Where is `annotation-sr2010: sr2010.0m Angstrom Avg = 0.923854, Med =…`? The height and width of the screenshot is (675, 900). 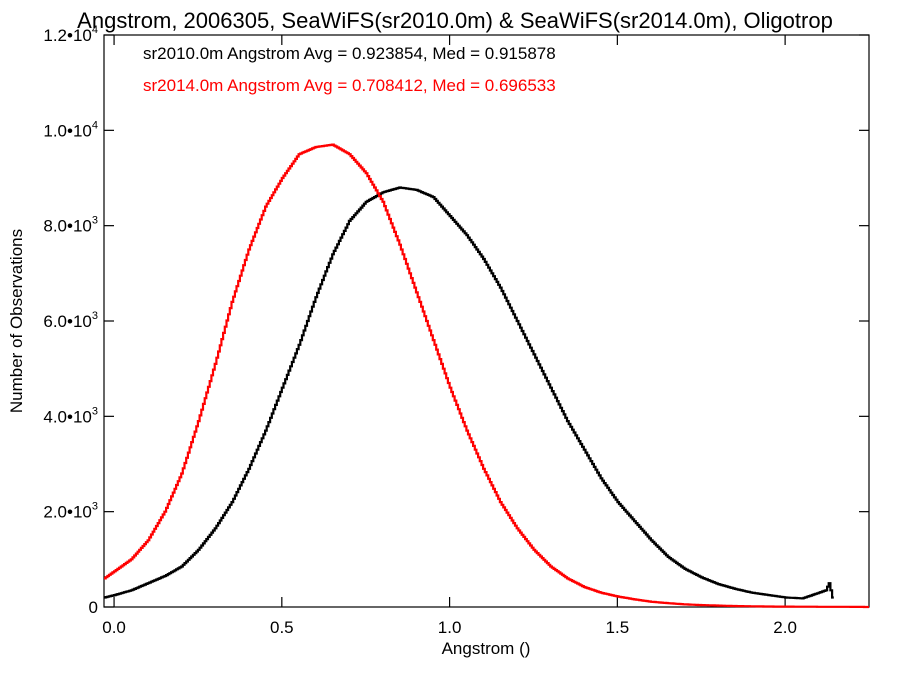 annotation-sr2010: sr2010.0m Angstrom Avg = 0.923854, Med =… is located at coordinates (349, 53).